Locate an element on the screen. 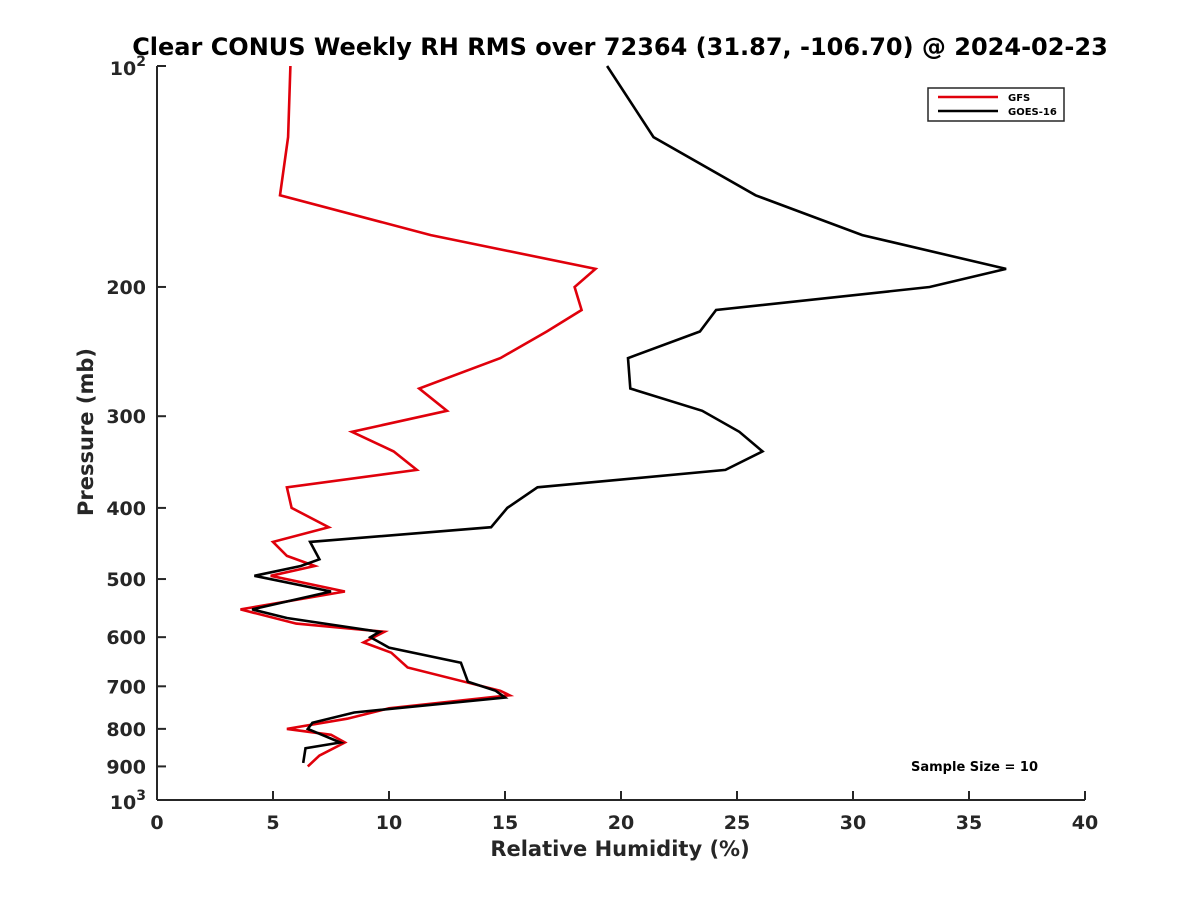  x-tick-label: 10 is located at coordinates (389, 823).